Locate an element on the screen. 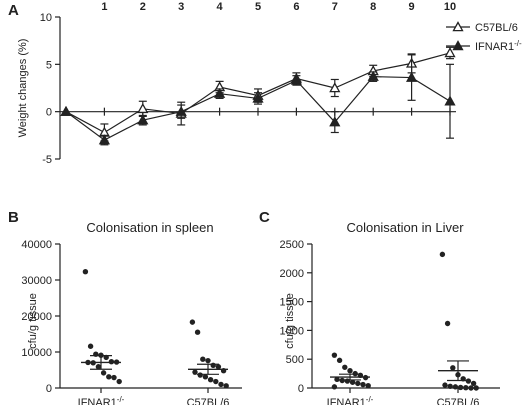  panel-a-legend: C57BL/6 IFNAR1-/- is located at coordinates (484, 37).